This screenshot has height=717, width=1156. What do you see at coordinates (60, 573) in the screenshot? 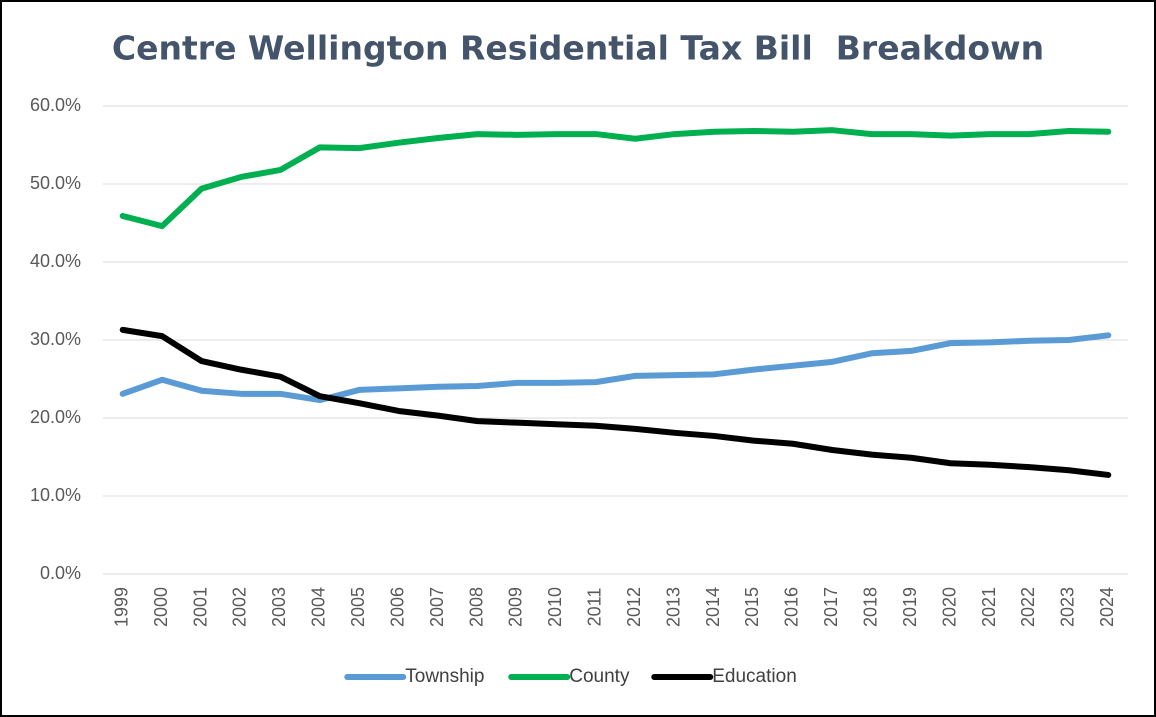
I see `y-tick-label: 0.0%` at bounding box center [60, 573].